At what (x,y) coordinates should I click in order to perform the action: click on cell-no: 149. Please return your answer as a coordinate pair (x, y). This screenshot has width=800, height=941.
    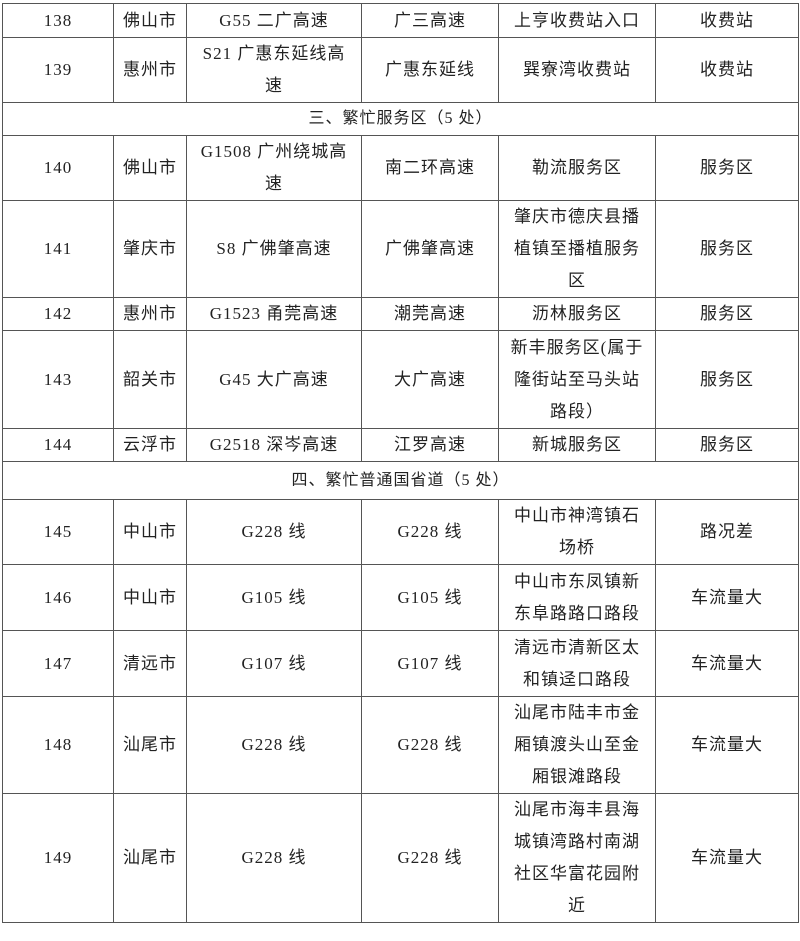
    Looking at the image, I should click on (58, 858).